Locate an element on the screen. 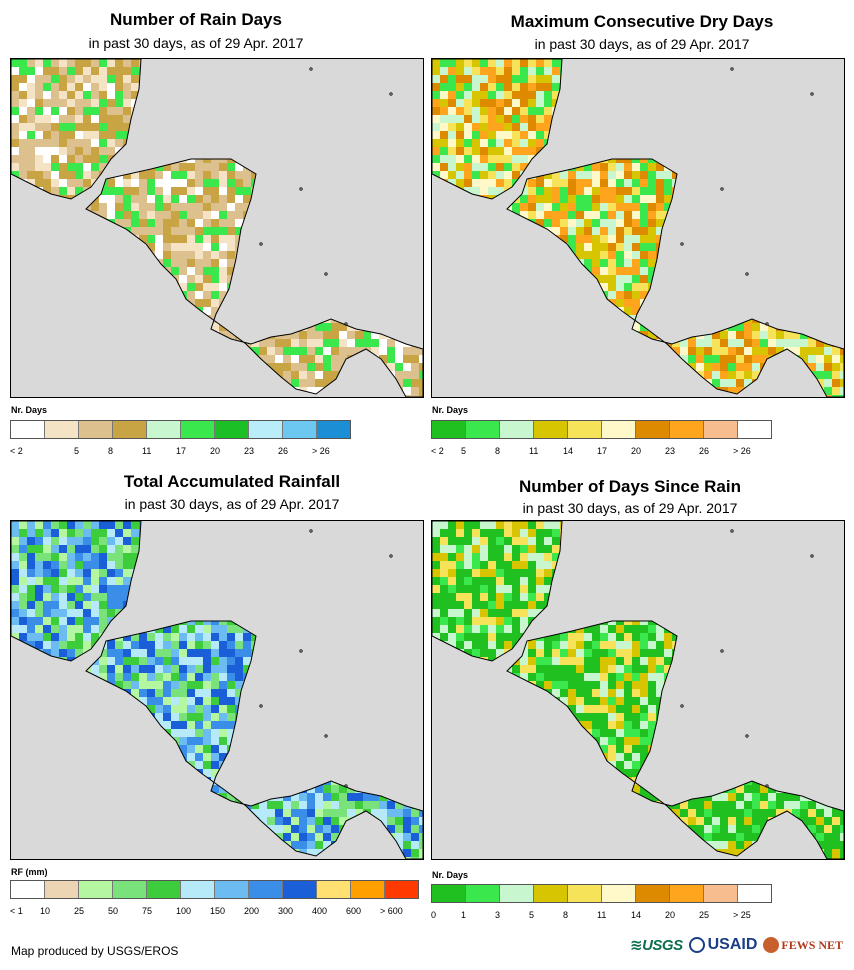 The width and height of the screenshot is (854, 970). agency-logos: ≋USGS USAID FEWS NET is located at coordinates (739, 945).